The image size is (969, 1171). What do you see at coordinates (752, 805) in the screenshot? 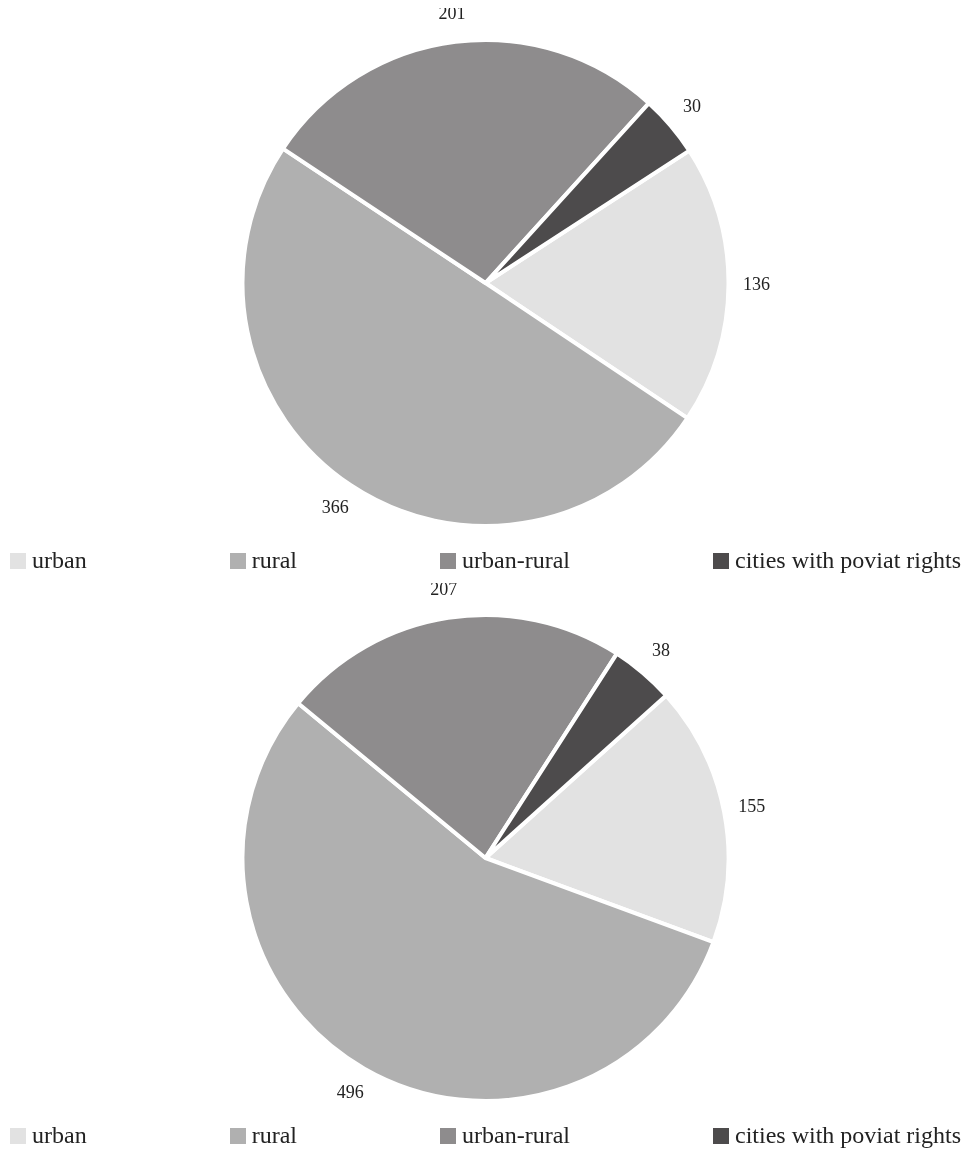
I see `data-label: 155` at bounding box center [752, 805].